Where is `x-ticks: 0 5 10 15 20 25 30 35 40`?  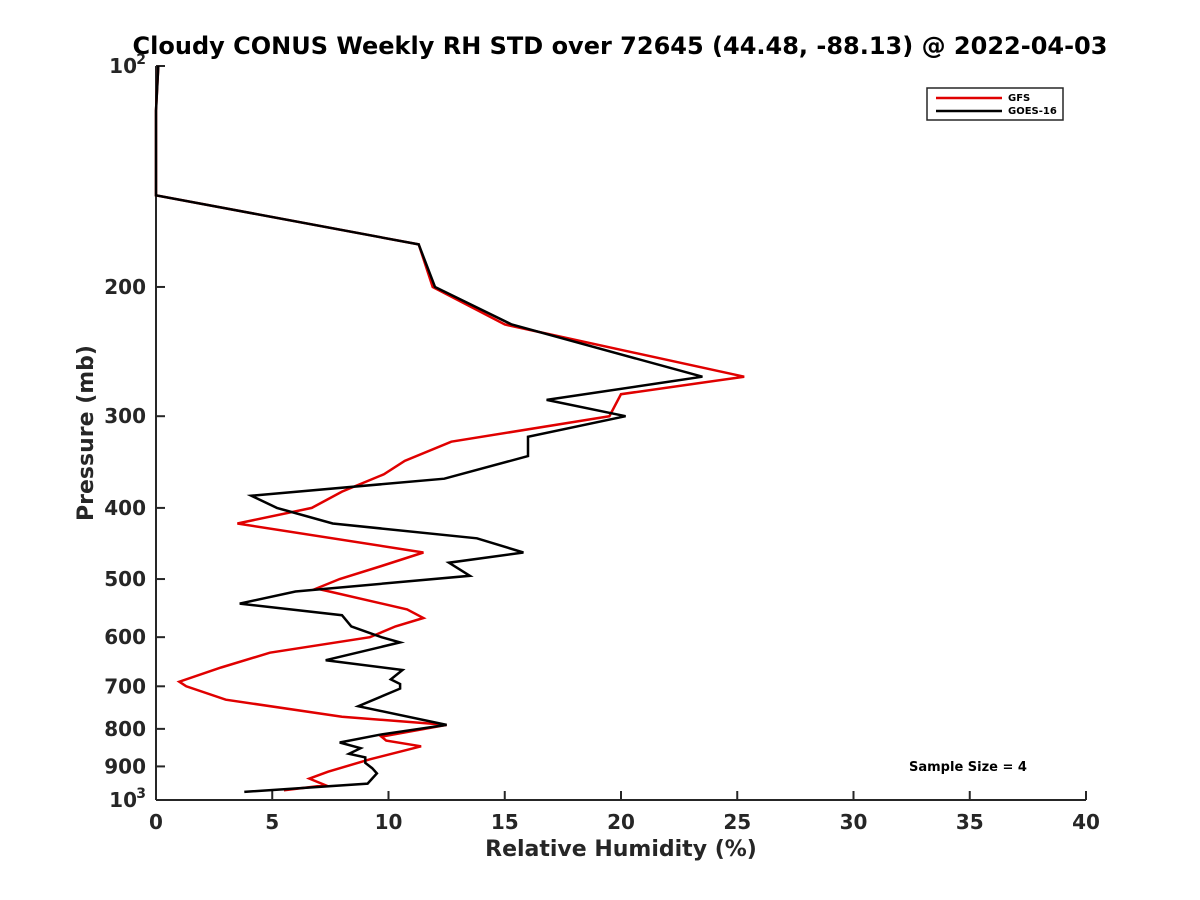
x-ticks: 0 5 10 15 20 25 30 35 40 is located at coordinates (624, 812).